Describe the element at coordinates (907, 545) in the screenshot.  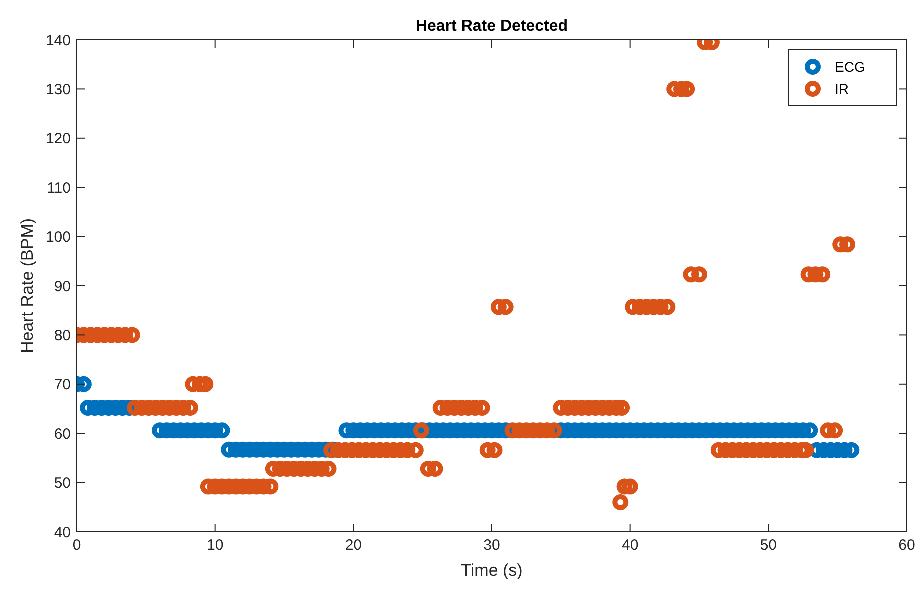
I see `x-tick-label: 60` at that location.